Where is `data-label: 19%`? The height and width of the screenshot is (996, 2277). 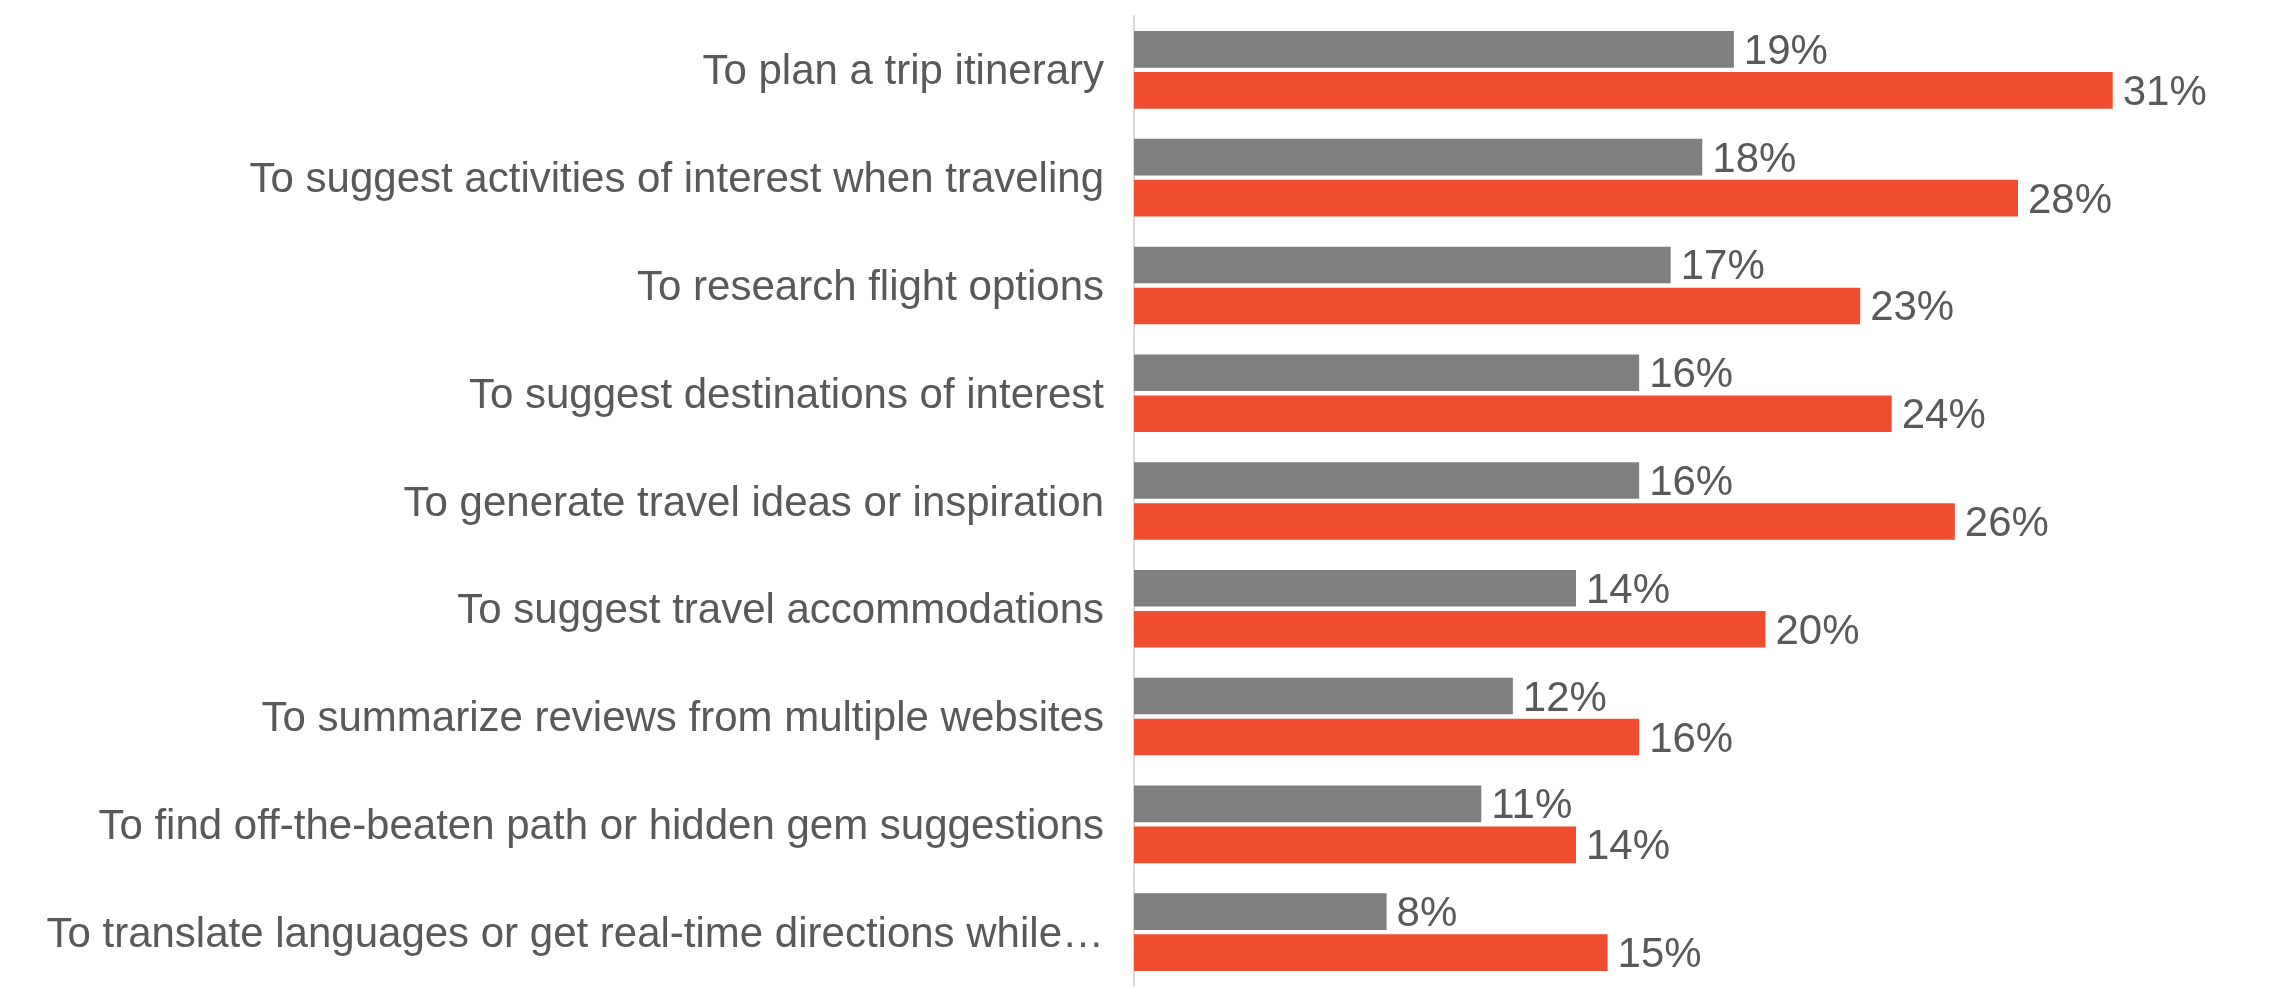 data-label: 19% is located at coordinates (1785, 49).